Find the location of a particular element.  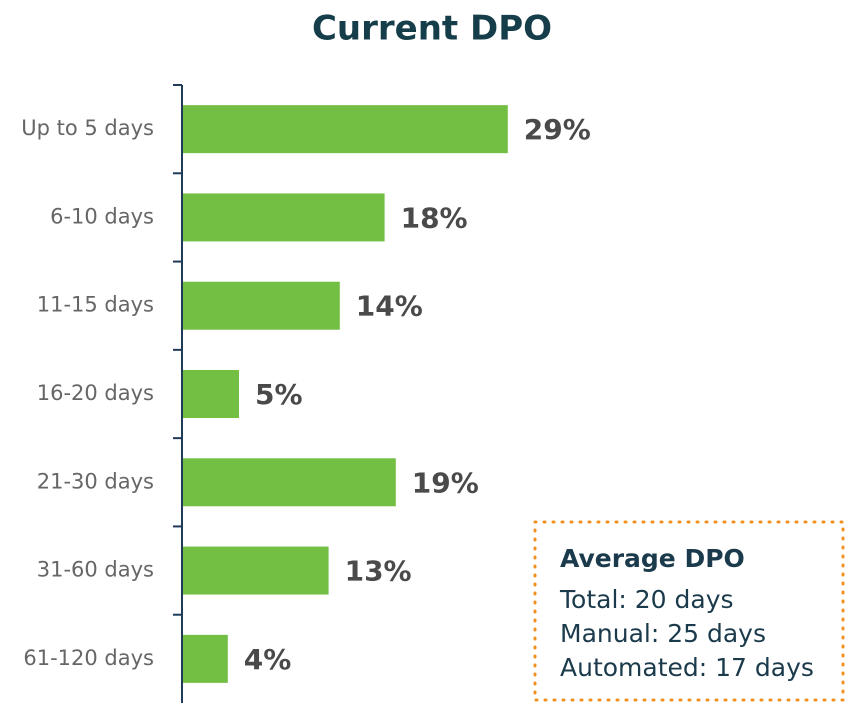

annotation-title: Average DPO is located at coordinates (652, 558).